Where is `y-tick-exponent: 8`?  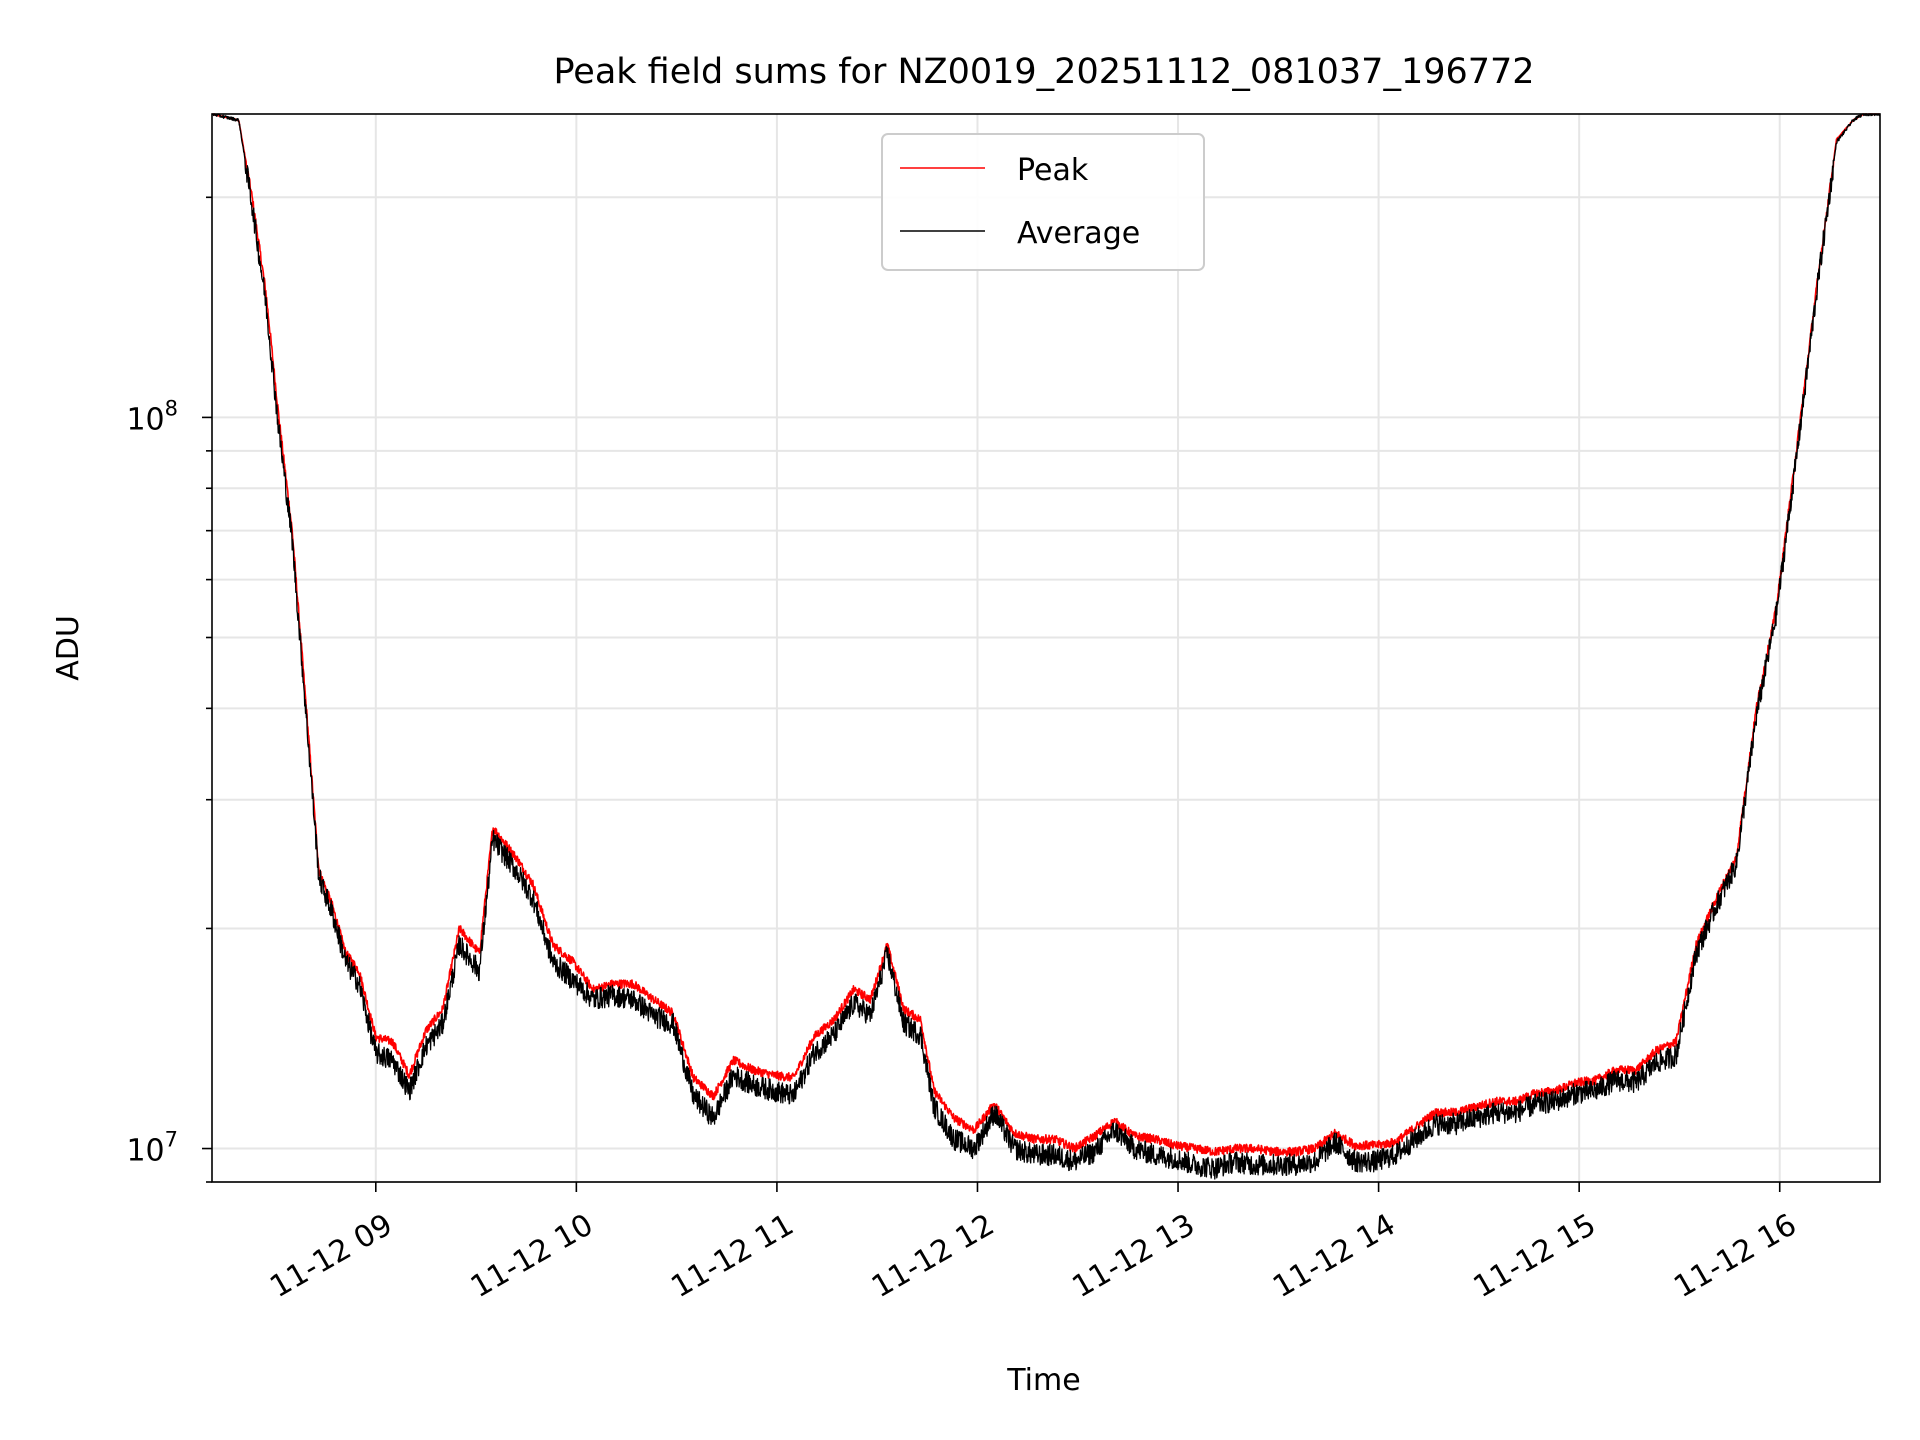
y-tick-exponent: 8 is located at coordinates (171, 408).